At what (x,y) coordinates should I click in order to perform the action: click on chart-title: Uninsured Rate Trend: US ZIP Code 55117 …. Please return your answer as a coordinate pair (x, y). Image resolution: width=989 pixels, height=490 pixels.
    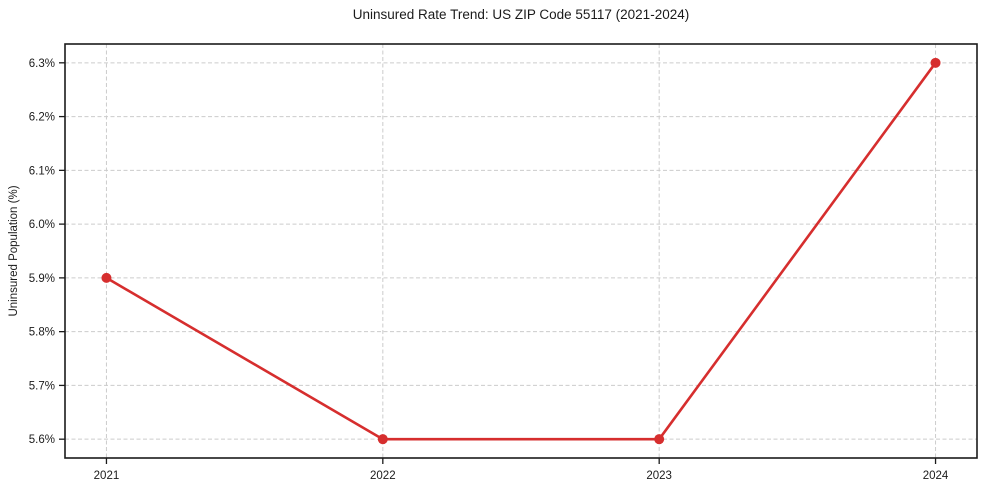
    Looking at the image, I should click on (521, 14).